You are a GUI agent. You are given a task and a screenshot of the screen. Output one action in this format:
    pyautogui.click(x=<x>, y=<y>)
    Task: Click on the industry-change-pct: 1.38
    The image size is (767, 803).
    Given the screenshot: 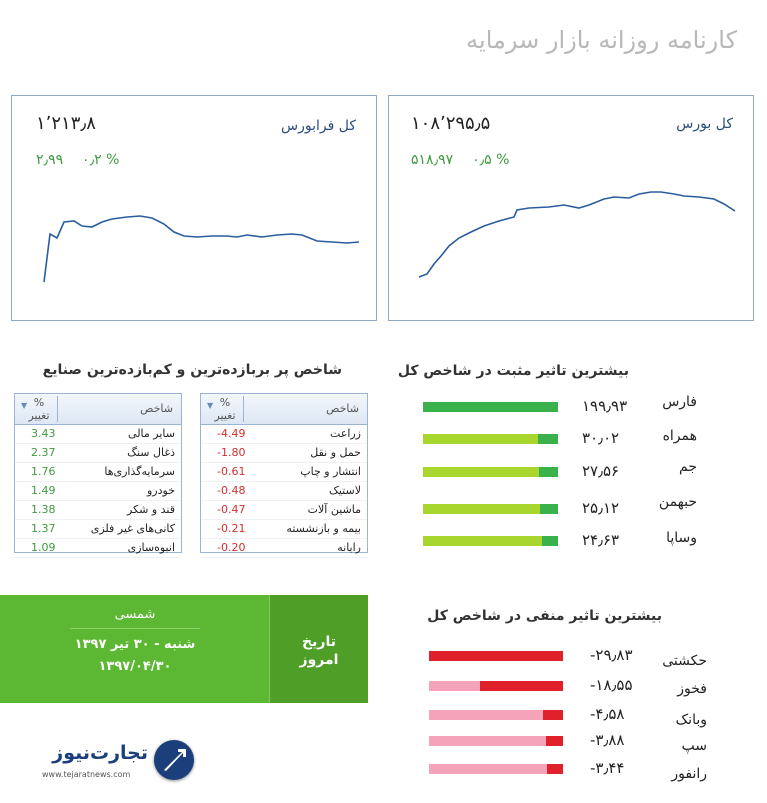 What is the action you would take?
    pyautogui.click(x=43, y=509)
    